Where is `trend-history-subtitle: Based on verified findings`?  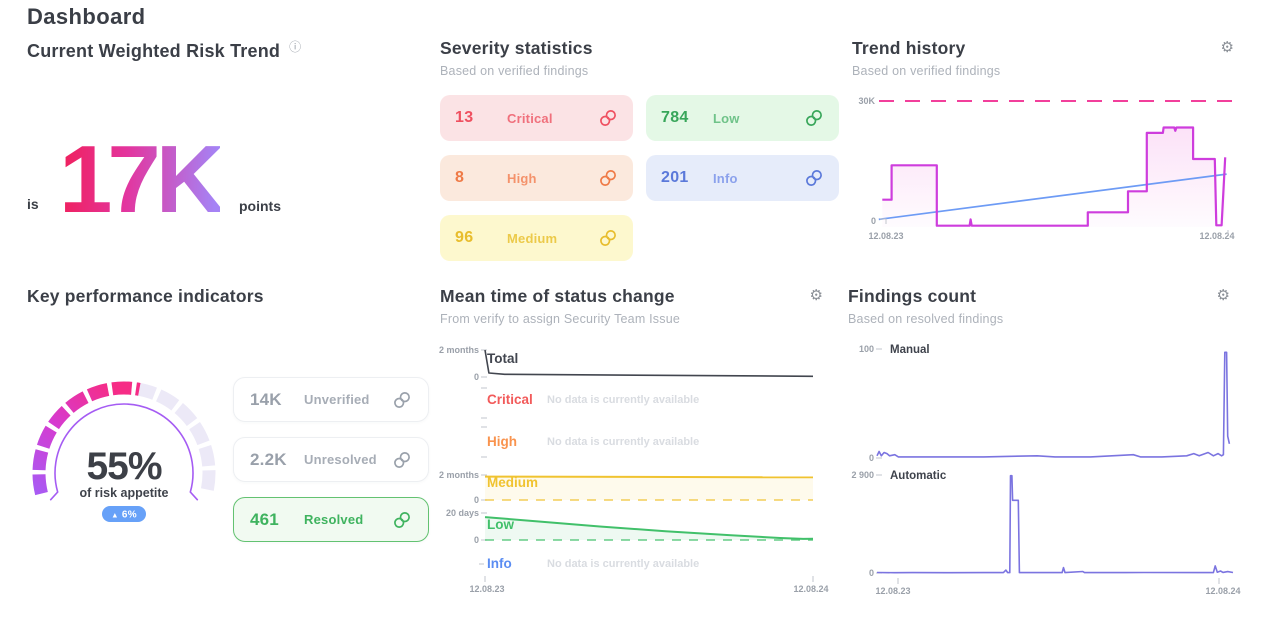 trend-history-subtitle: Based on verified findings is located at coordinates (926, 71).